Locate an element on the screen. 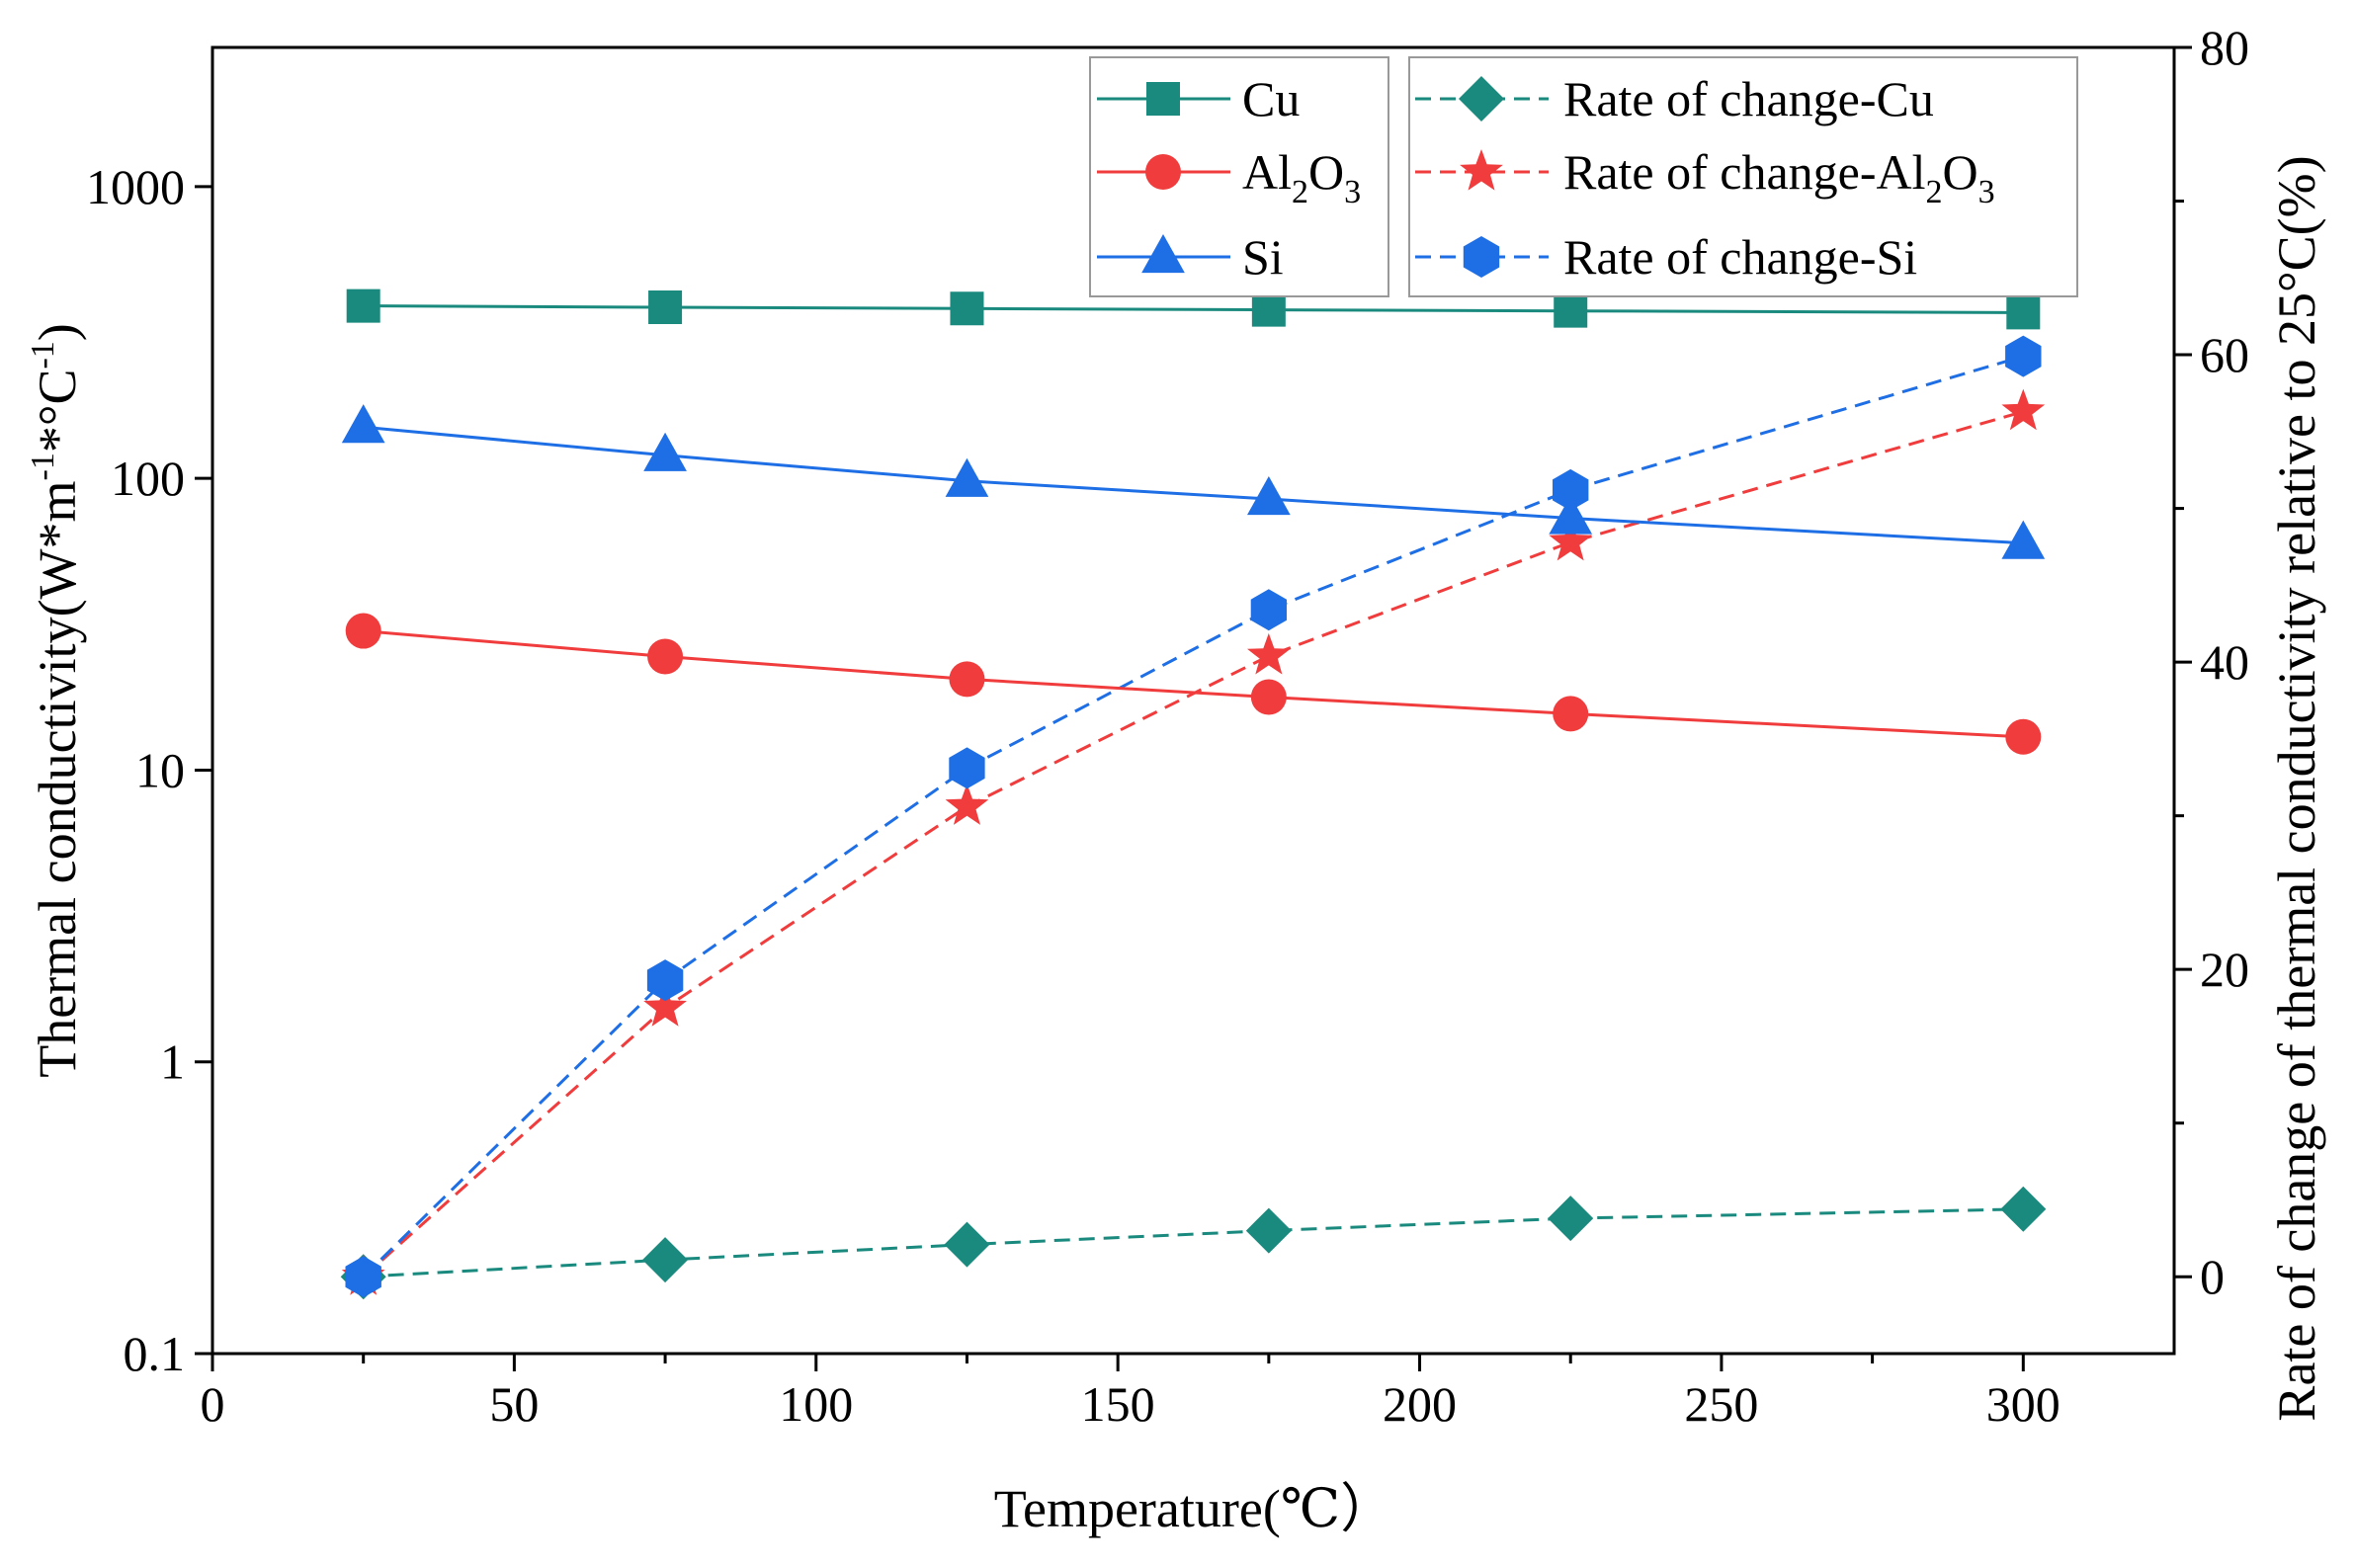 The height and width of the screenshot is (1568, 2355). legend-marker-si is located at coordinates (1163, 254).